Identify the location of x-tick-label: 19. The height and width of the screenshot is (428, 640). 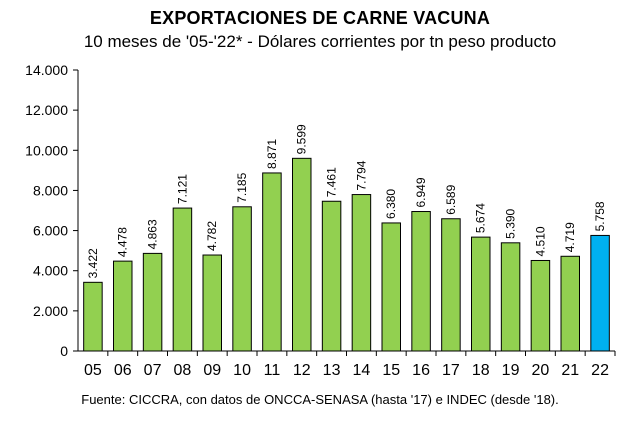
(511, 370).